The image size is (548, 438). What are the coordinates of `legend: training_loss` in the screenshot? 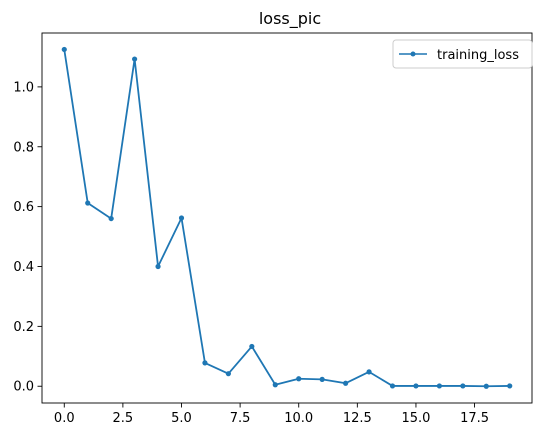 It's located at (462, 54).